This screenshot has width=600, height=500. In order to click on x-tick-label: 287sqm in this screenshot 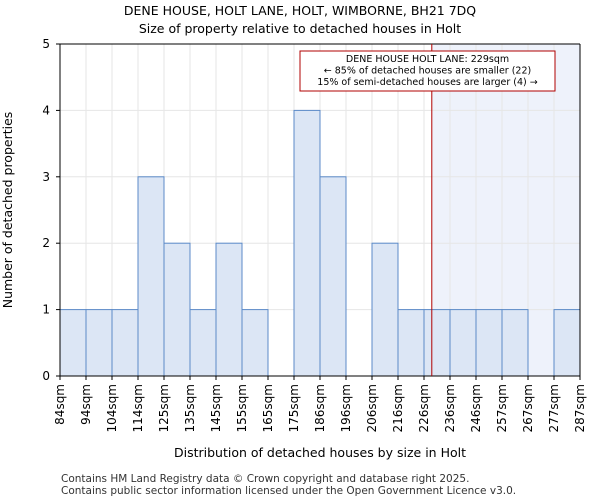, I will do `click(580, 408)`.